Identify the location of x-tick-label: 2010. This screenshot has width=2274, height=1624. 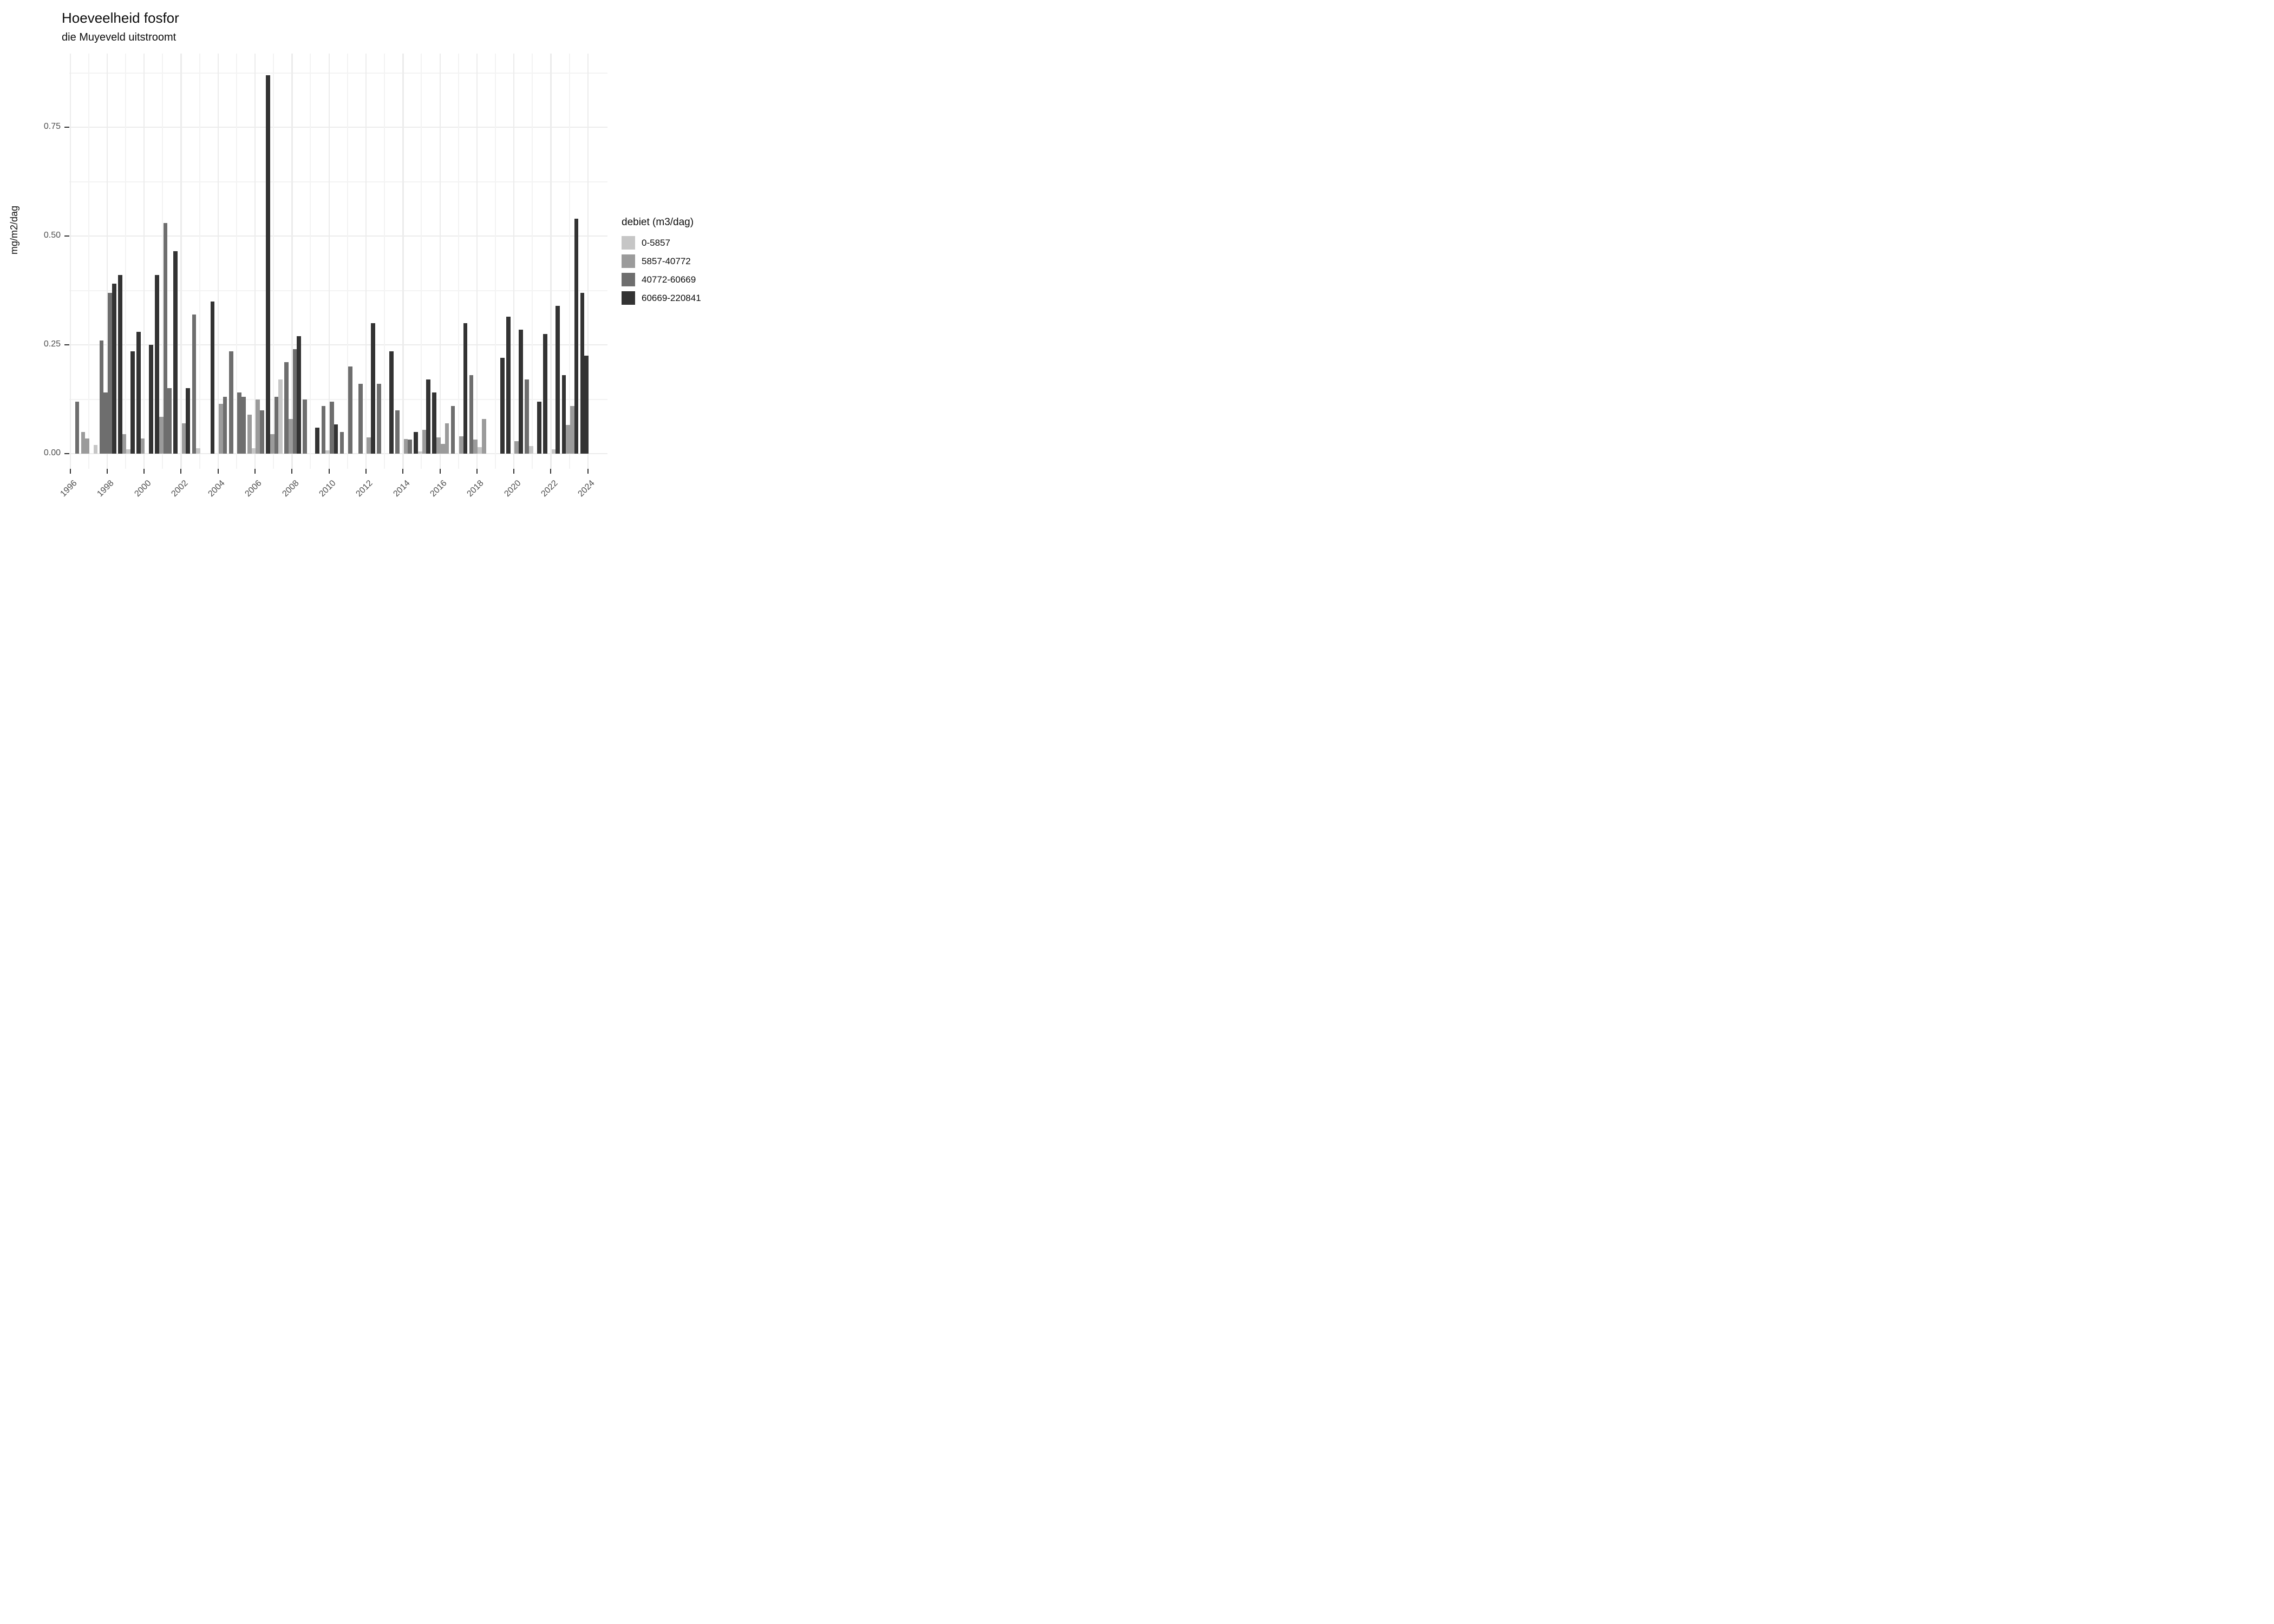
(327, 489).